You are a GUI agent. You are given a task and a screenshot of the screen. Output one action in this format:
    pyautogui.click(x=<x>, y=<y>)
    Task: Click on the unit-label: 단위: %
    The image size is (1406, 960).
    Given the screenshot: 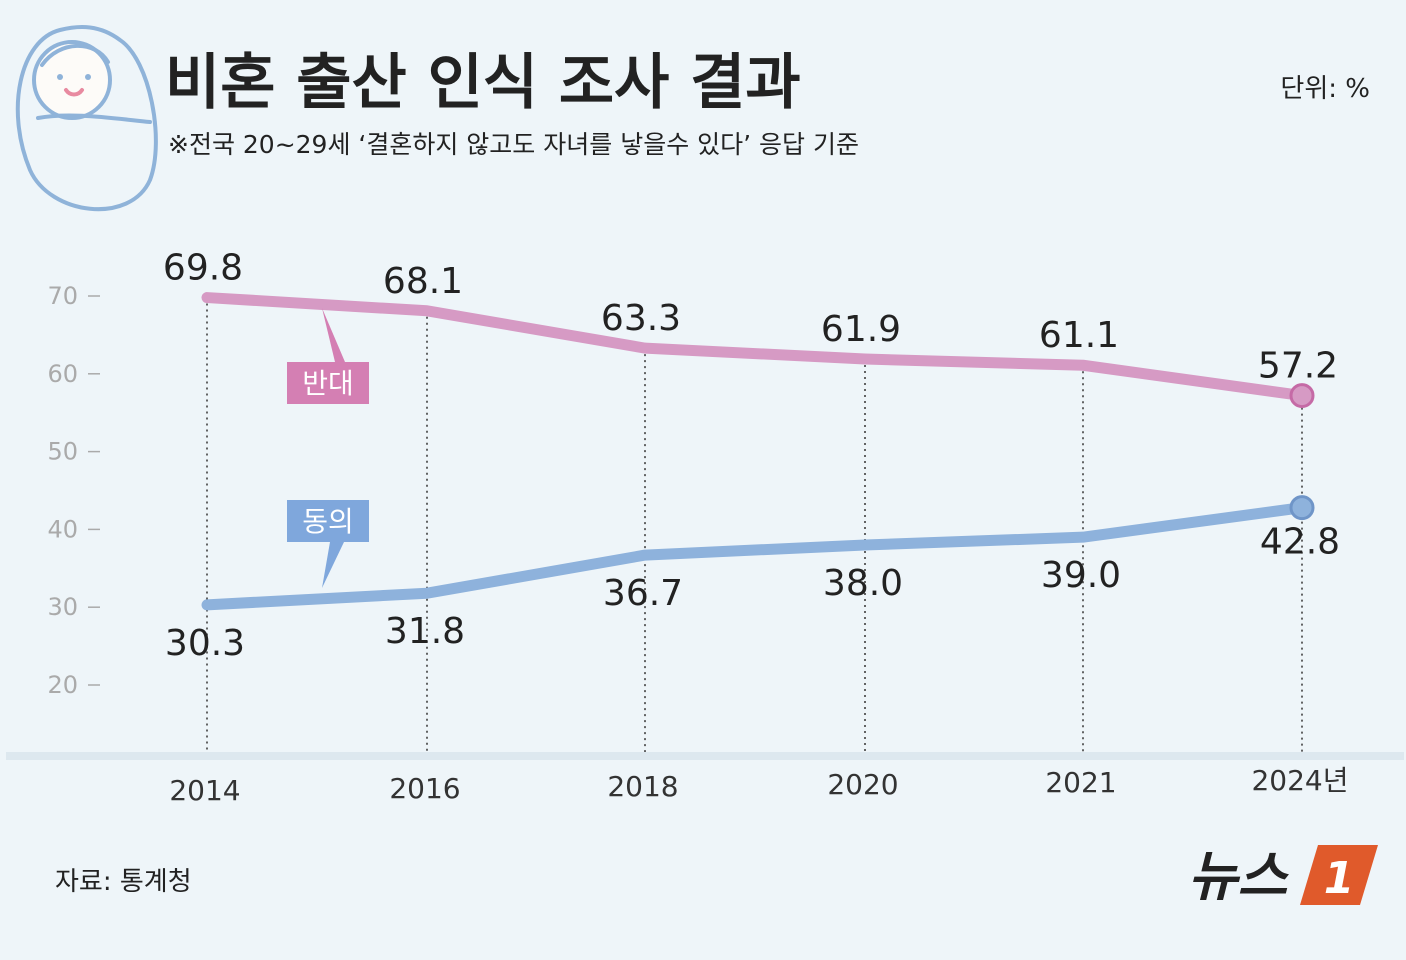 What is the action you would take?
    pyautogui.click(x=1325, y=89)
    